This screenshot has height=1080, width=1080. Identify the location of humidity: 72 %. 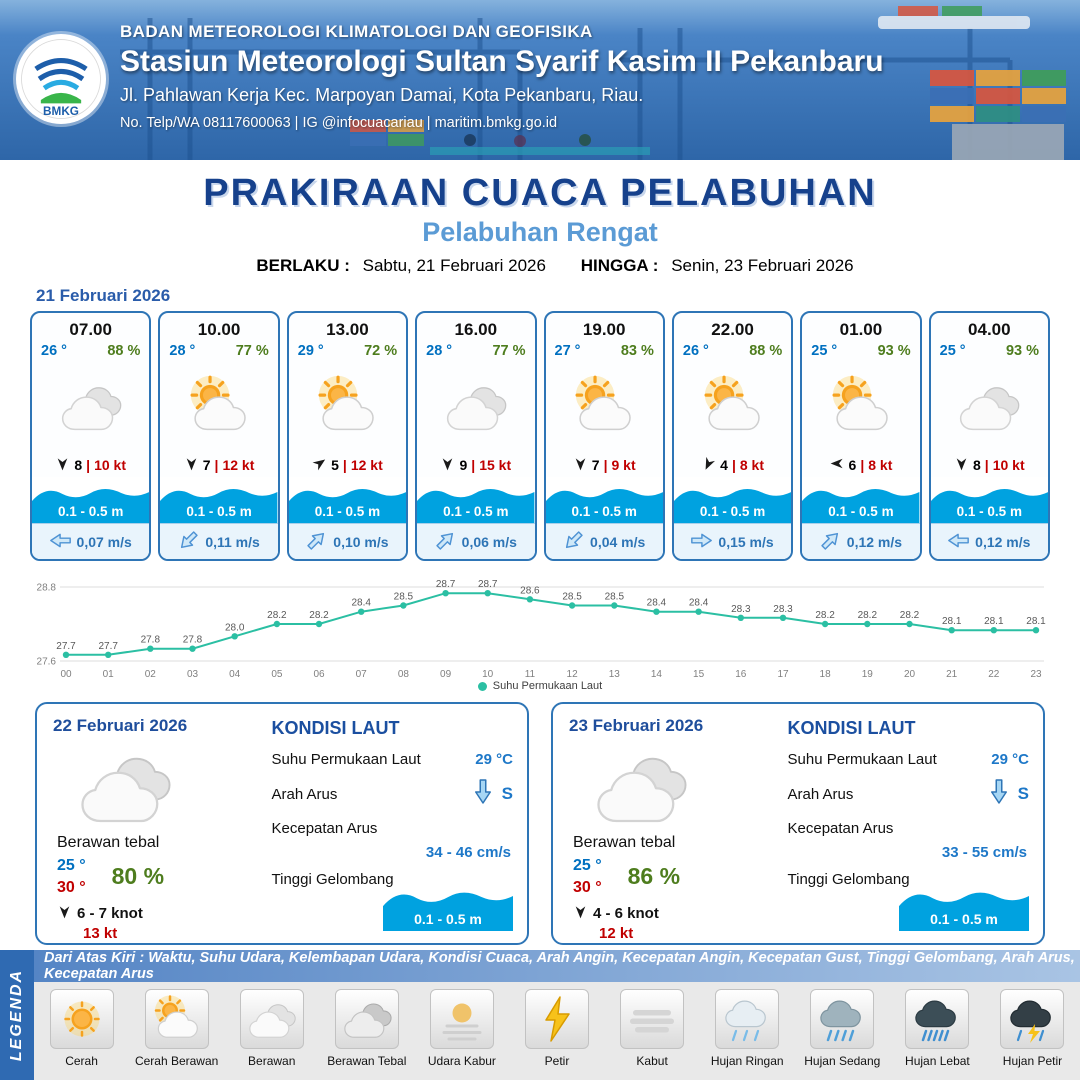
(381, 351).